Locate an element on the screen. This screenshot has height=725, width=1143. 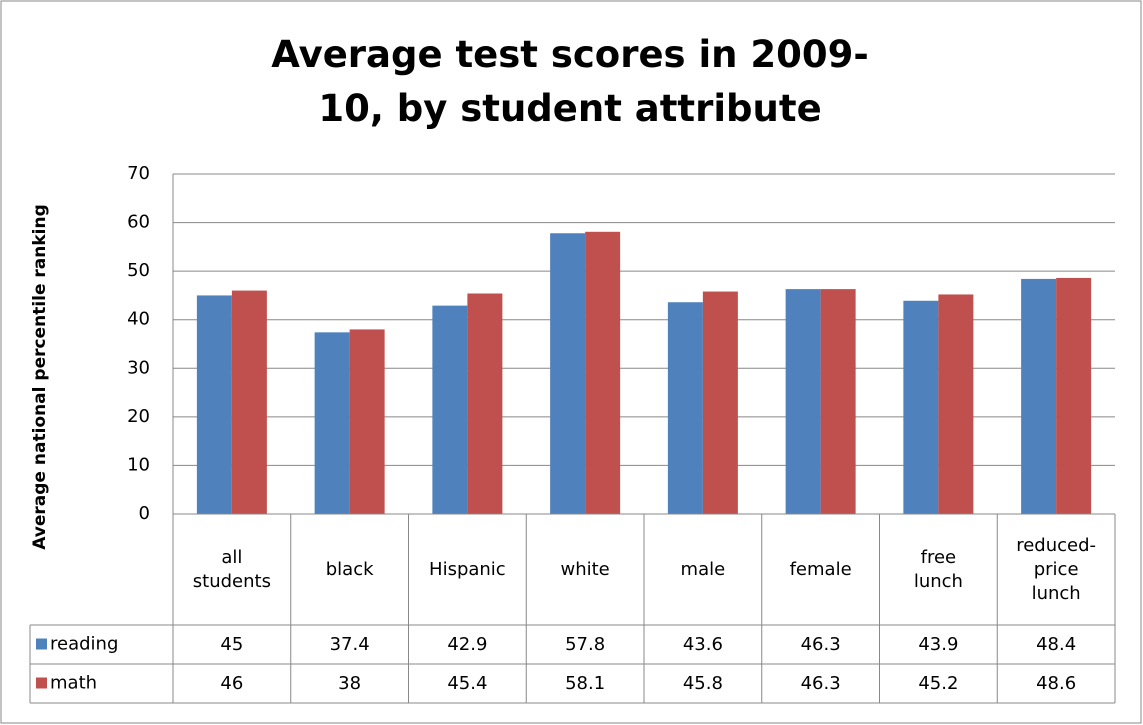
data-table-value: 45.2 is located at coordinates (938, 683).